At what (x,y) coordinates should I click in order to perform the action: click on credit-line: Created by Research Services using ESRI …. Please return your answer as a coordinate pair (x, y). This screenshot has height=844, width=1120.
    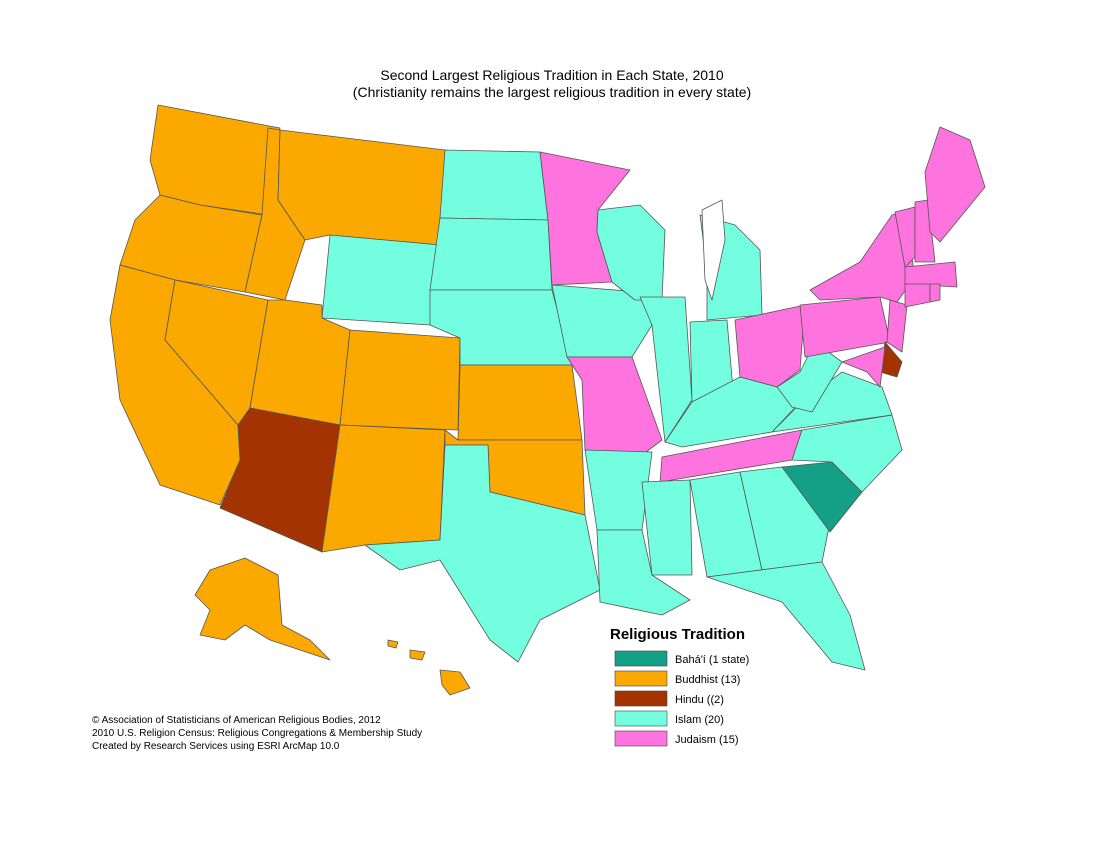
    Looking at the image, I should click on (216, 746).